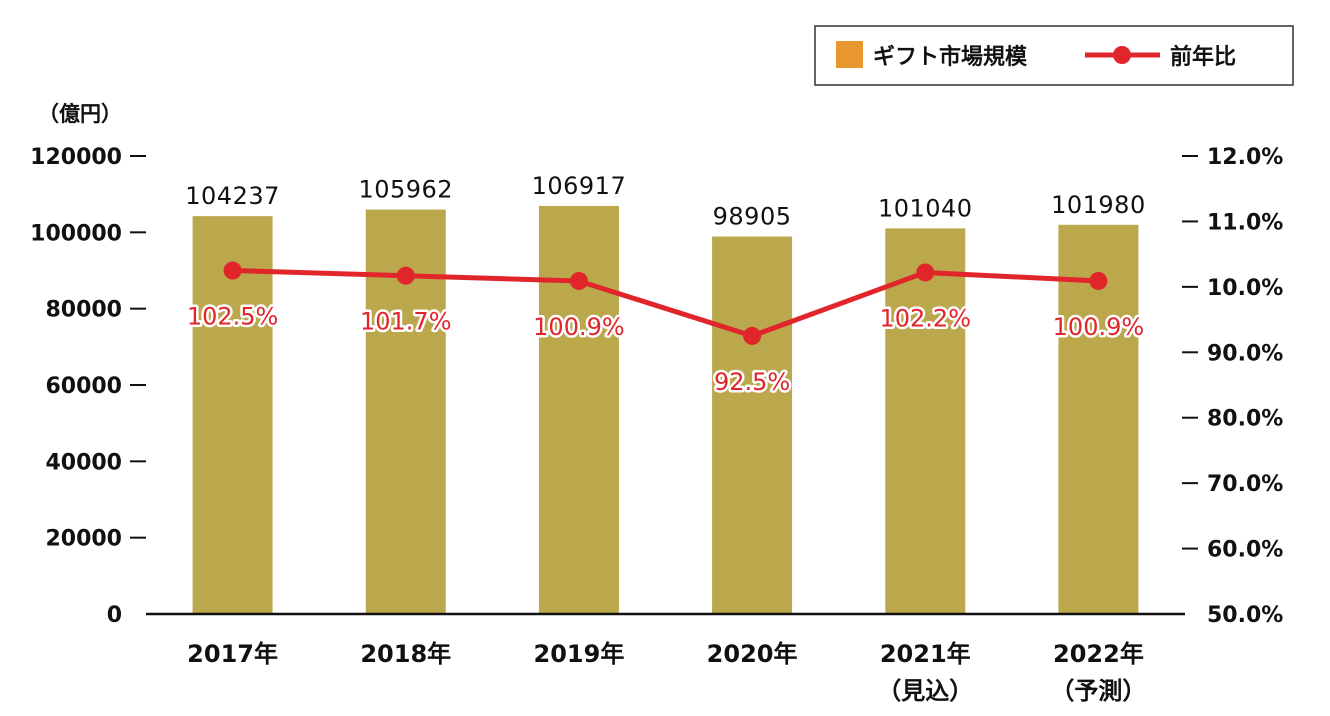  Describe the element at coordinates (666, 672) in the screenshot. I see `x-axis-categories: 2017年 2018年 2019年 2020年 2021年 （見込） 2022年 （予測）` at that location.